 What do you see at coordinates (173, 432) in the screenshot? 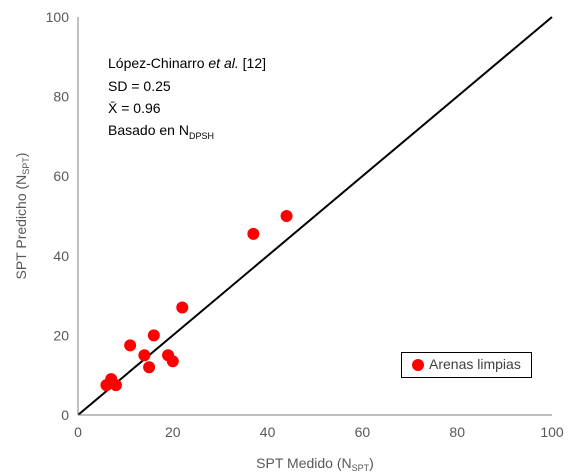
I see `x-tick-label: 20` at bounding box center [173, 432].